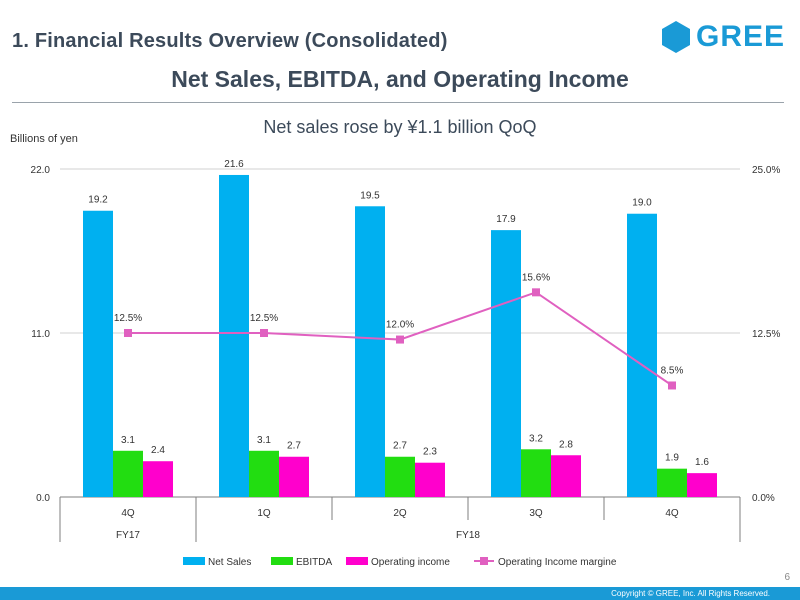  Describe the element at coordinates (766, 334) in the screenshot. I see `y2-tick-label: 12.5%` at that location.